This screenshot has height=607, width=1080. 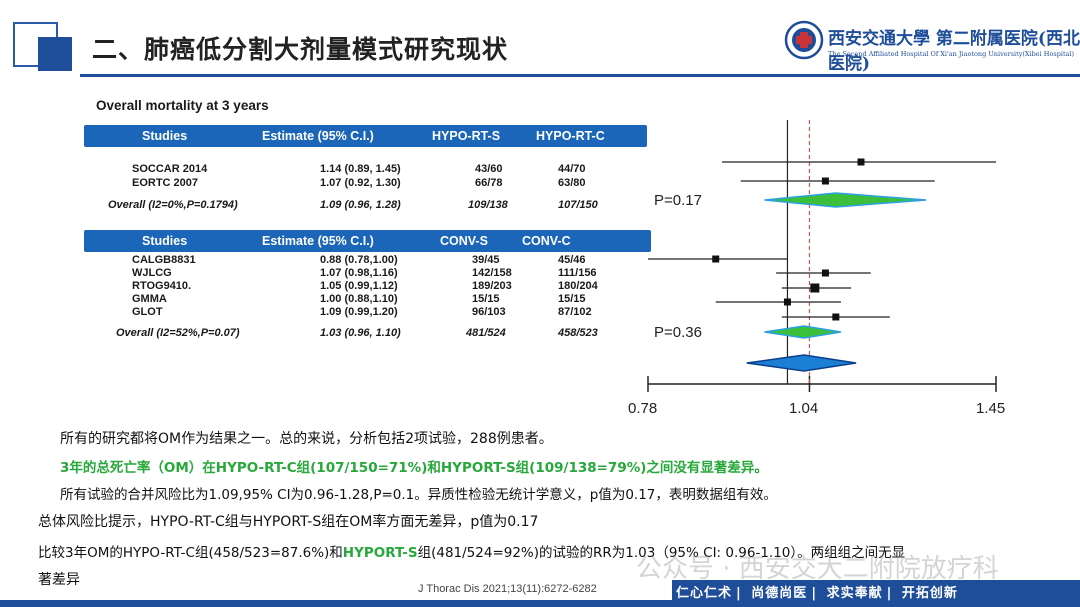 What do you see at coordinates (165, 136) in the screenshot?
I see `table1-col-studies: Studies` at bounding box center [165, 136].